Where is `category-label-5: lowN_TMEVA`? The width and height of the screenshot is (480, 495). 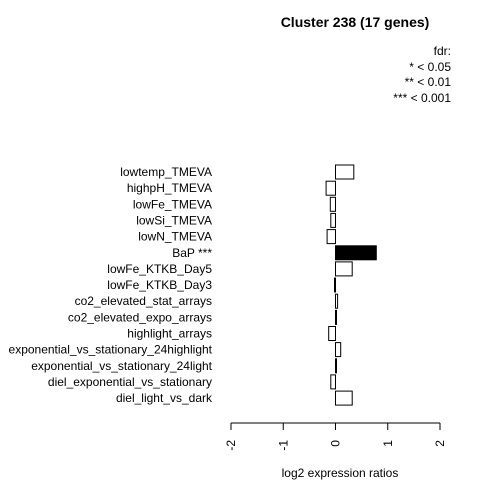
category-label-5: lowN_TMEVA is located at coordinates (175, 237).